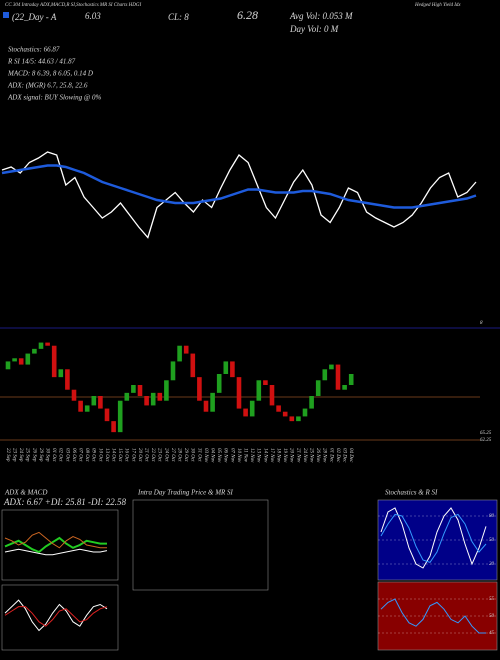 This screenshot has width=500, height=660. I want to click on y-tick-label: 80, so click(492, 516).